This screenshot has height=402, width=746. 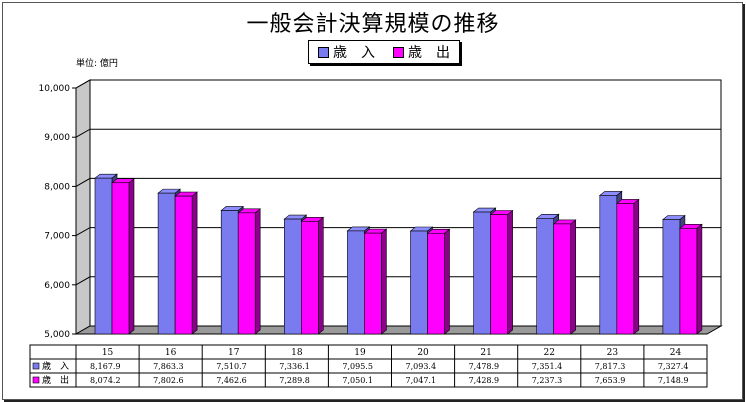 What do you see at coordinates (547, 380) in the screenshot?
I see `data-label: 7,237.3` at bounding box center [547, 380].